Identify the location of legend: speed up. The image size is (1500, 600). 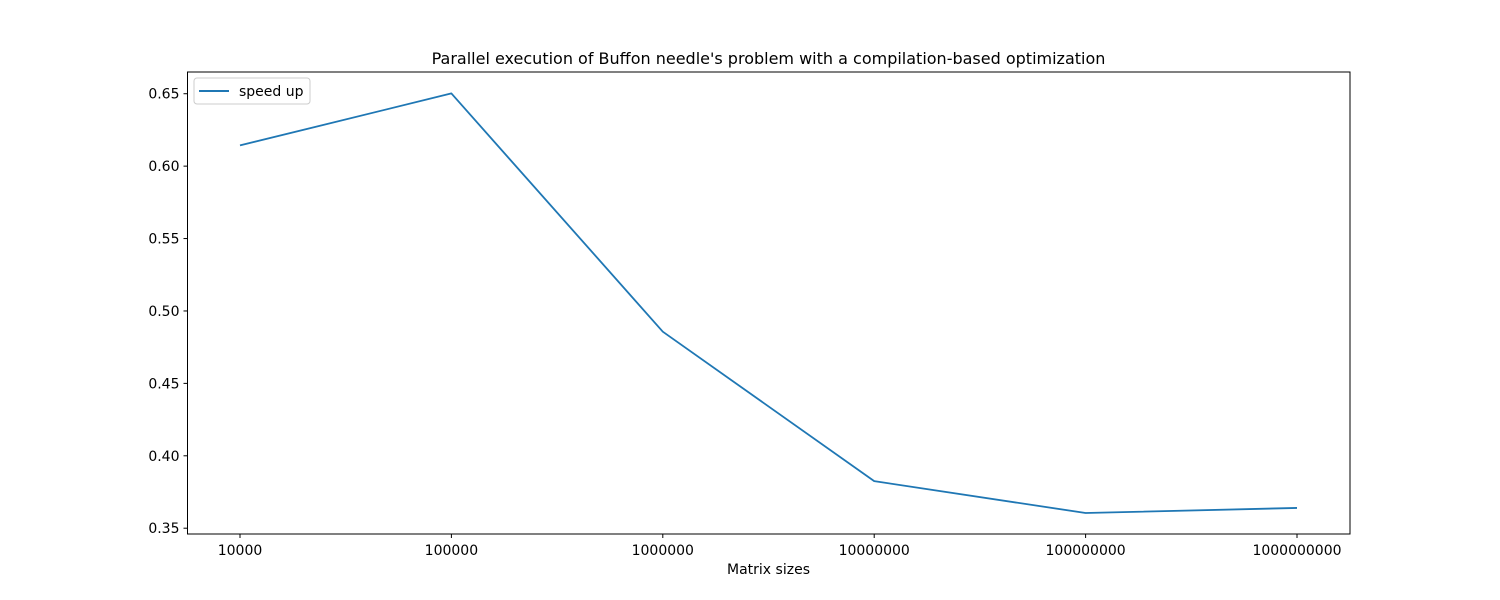
(252, 91).